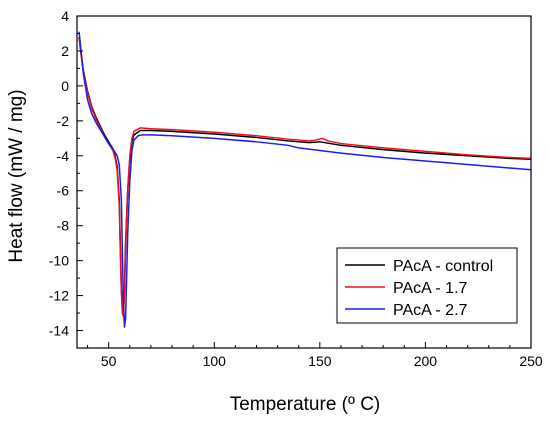 Image resolution: width=550 pixels, height=423 pixels. What do you see at coordinates (215, 361) in the screenshot?
I see `x-tick-label: 100` at bounding box center [215, 361].